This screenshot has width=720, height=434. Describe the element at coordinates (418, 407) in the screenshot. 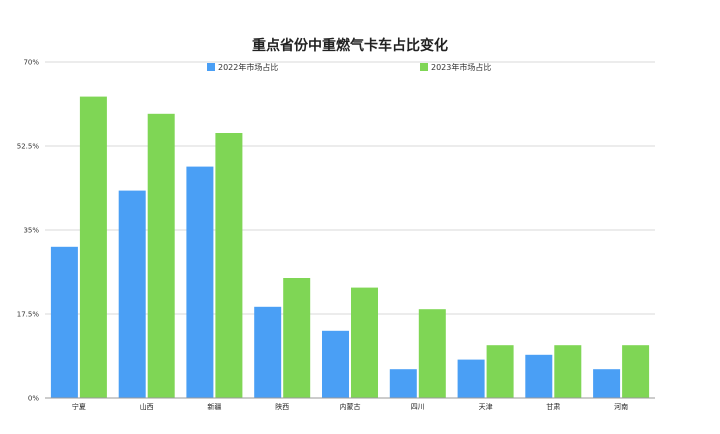

I see `x-tick-label: 四川` at that location.